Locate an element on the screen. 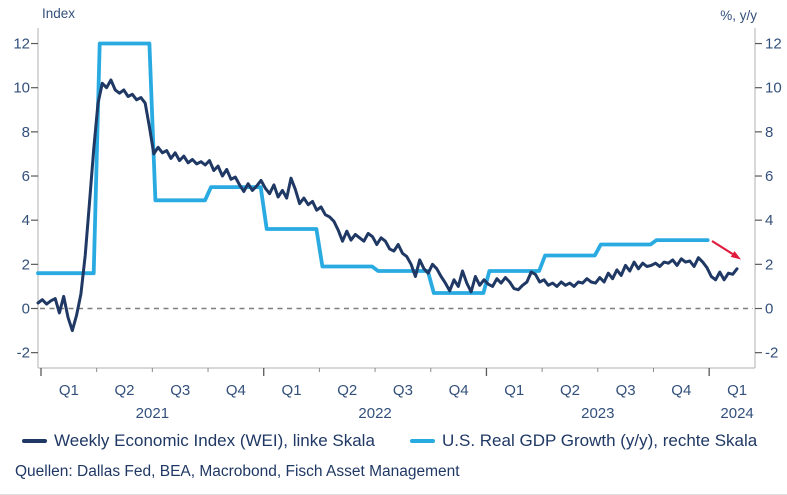  year-label: 2021 is located at coordinates (152, 413).